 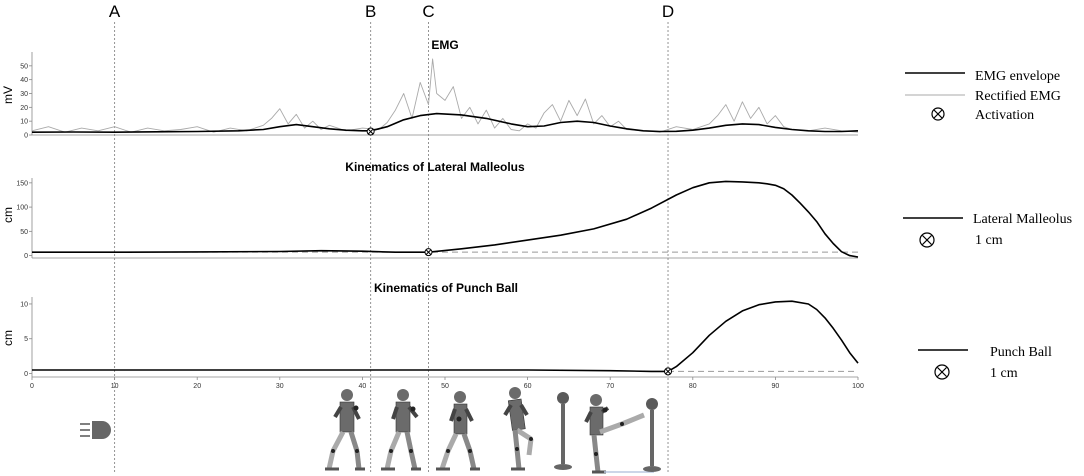 I want to click on illustrations, so click(x=370, y=430).